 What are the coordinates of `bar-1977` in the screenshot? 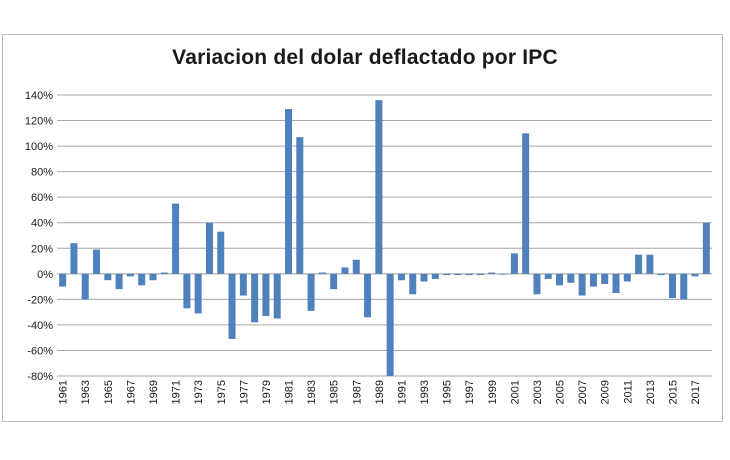 It's located at (243, 284).